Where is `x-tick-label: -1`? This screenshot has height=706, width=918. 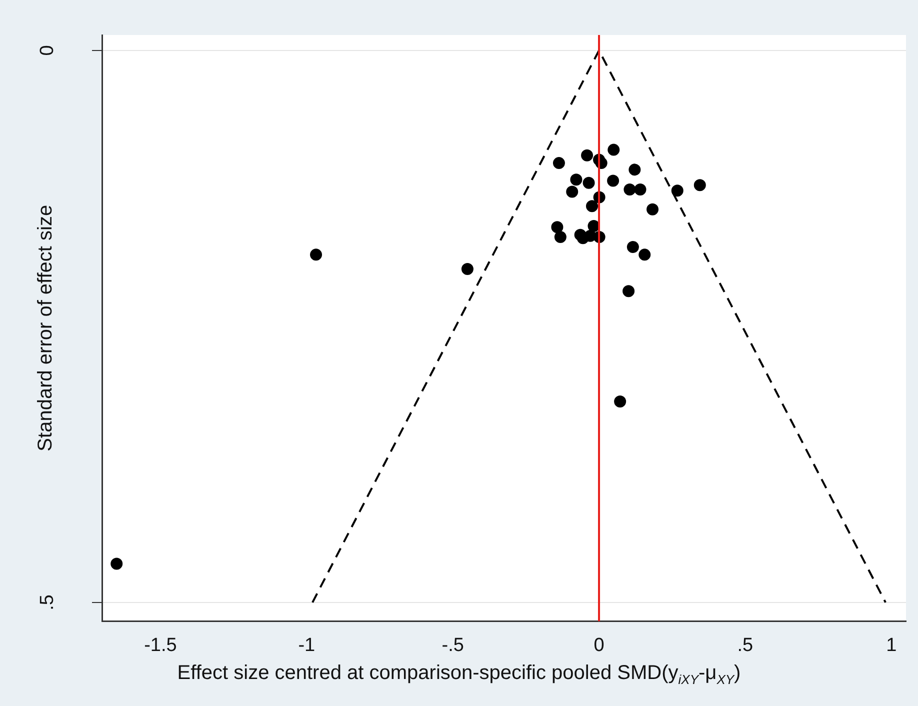
x-tick-label: -1 is located at coordinates (307, 645).